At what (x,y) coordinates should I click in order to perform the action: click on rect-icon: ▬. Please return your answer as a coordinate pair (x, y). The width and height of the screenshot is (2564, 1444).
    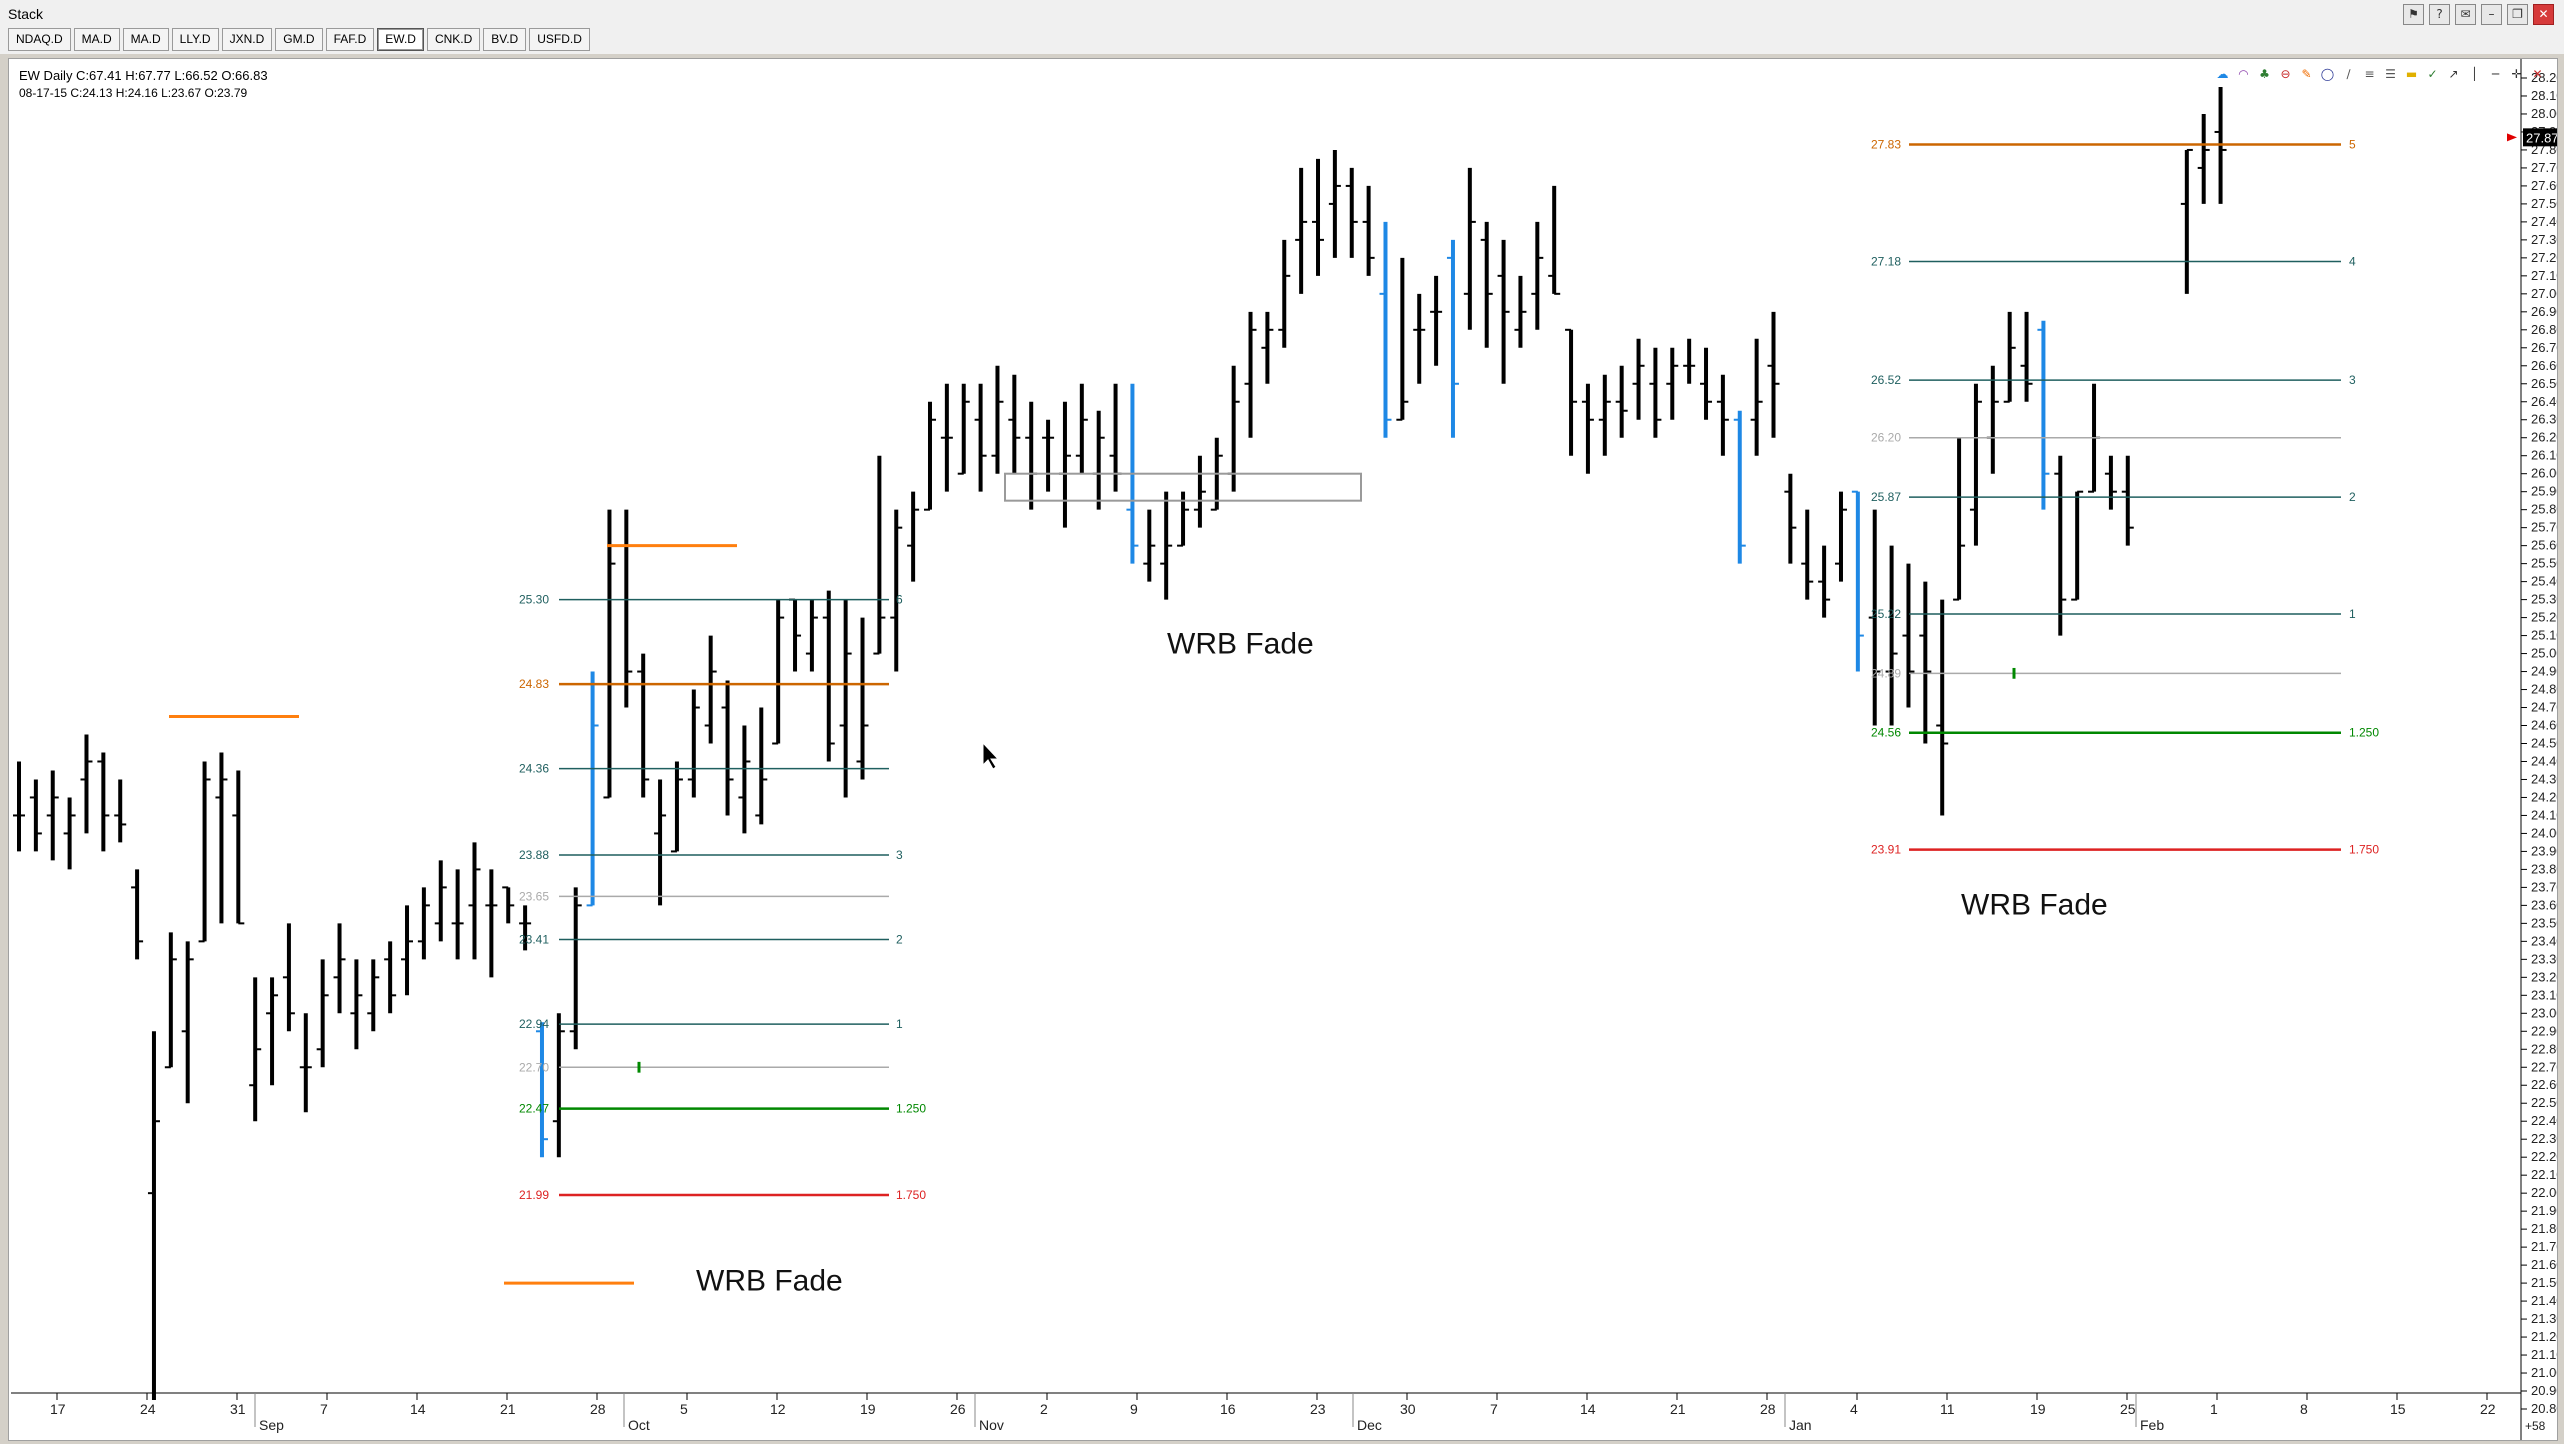
    Looking at the image, I should click on (2411, 74).